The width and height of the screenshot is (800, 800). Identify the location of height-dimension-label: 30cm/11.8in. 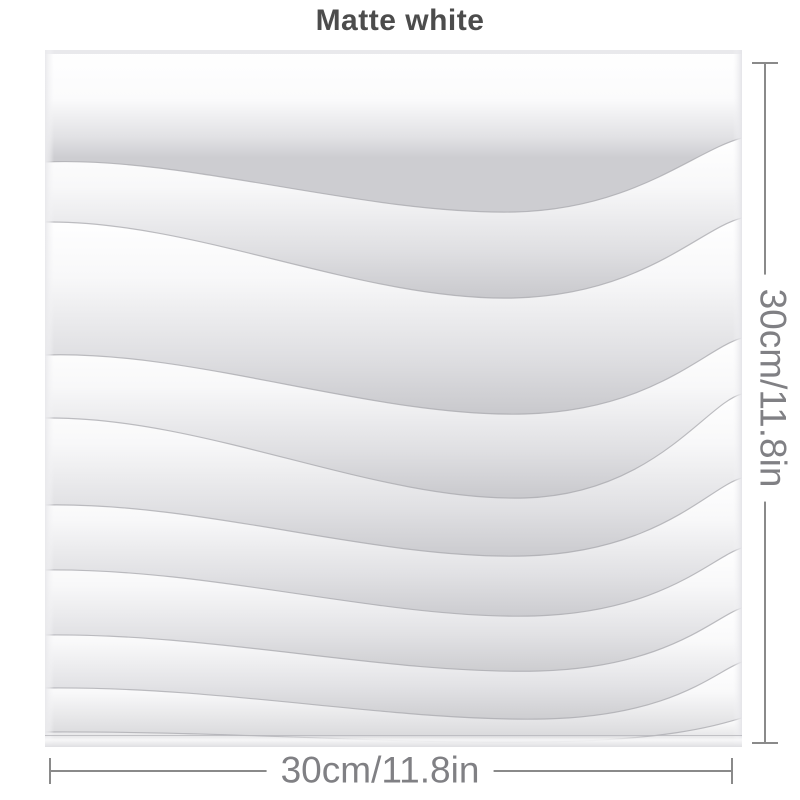
(772, 388).